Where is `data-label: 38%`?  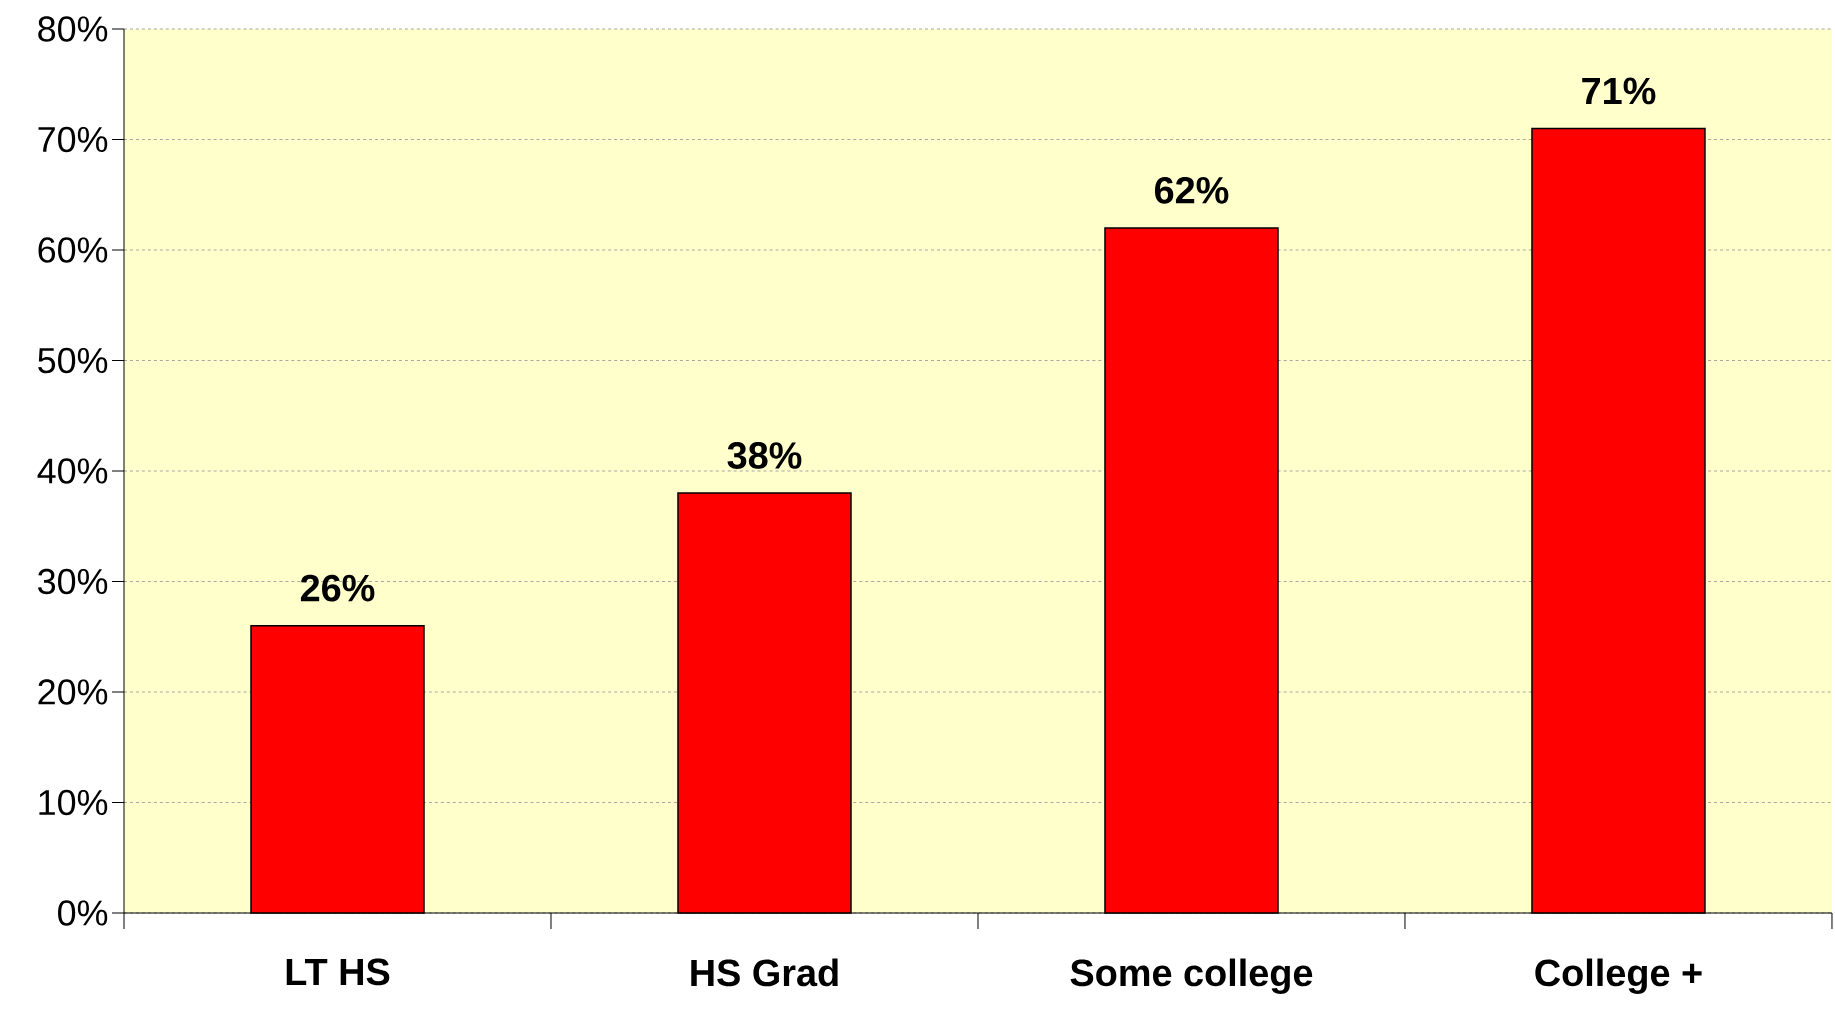 data-label: 38% is located at coordinates (764, 455).